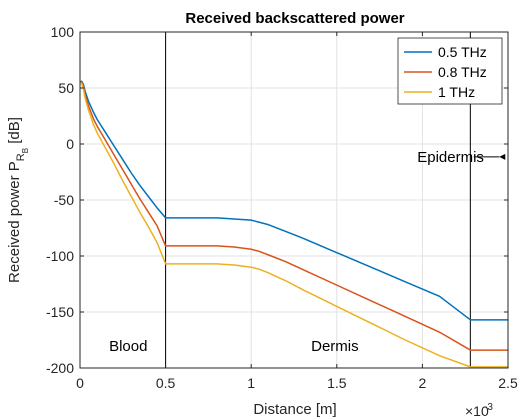 The height and width of the screenshot is (420, 525). I want to click on y-axis-label: Received power PRB [dB], so click(18, 200).